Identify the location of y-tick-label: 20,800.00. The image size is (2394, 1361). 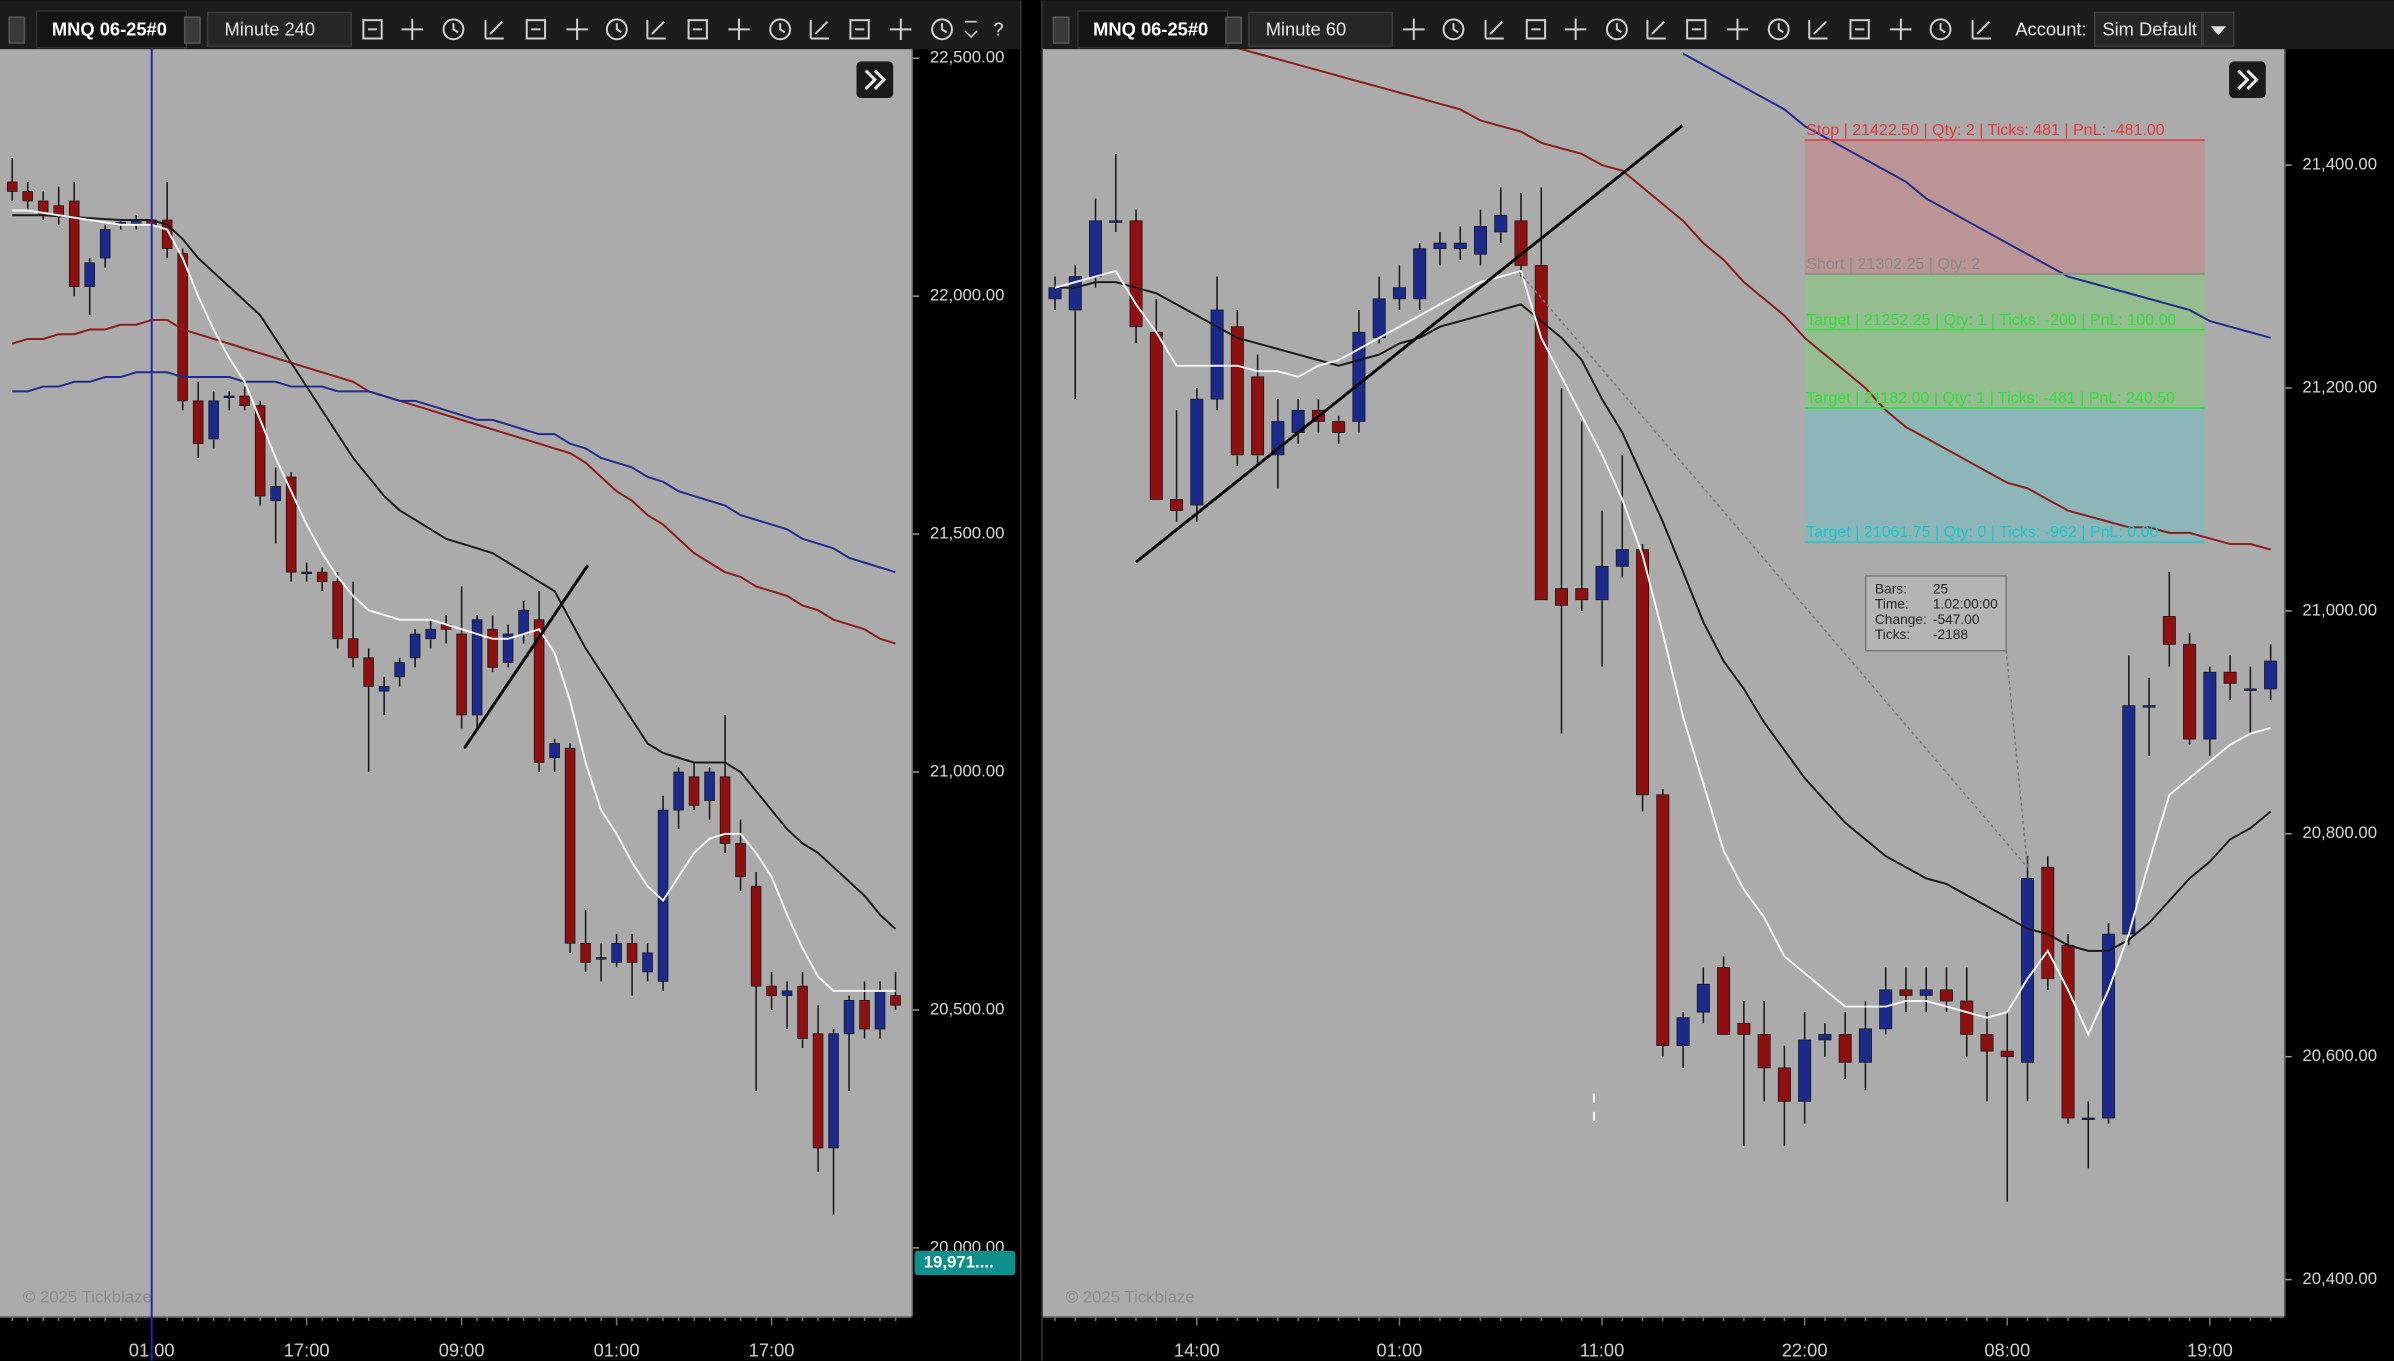
(2339, 832).